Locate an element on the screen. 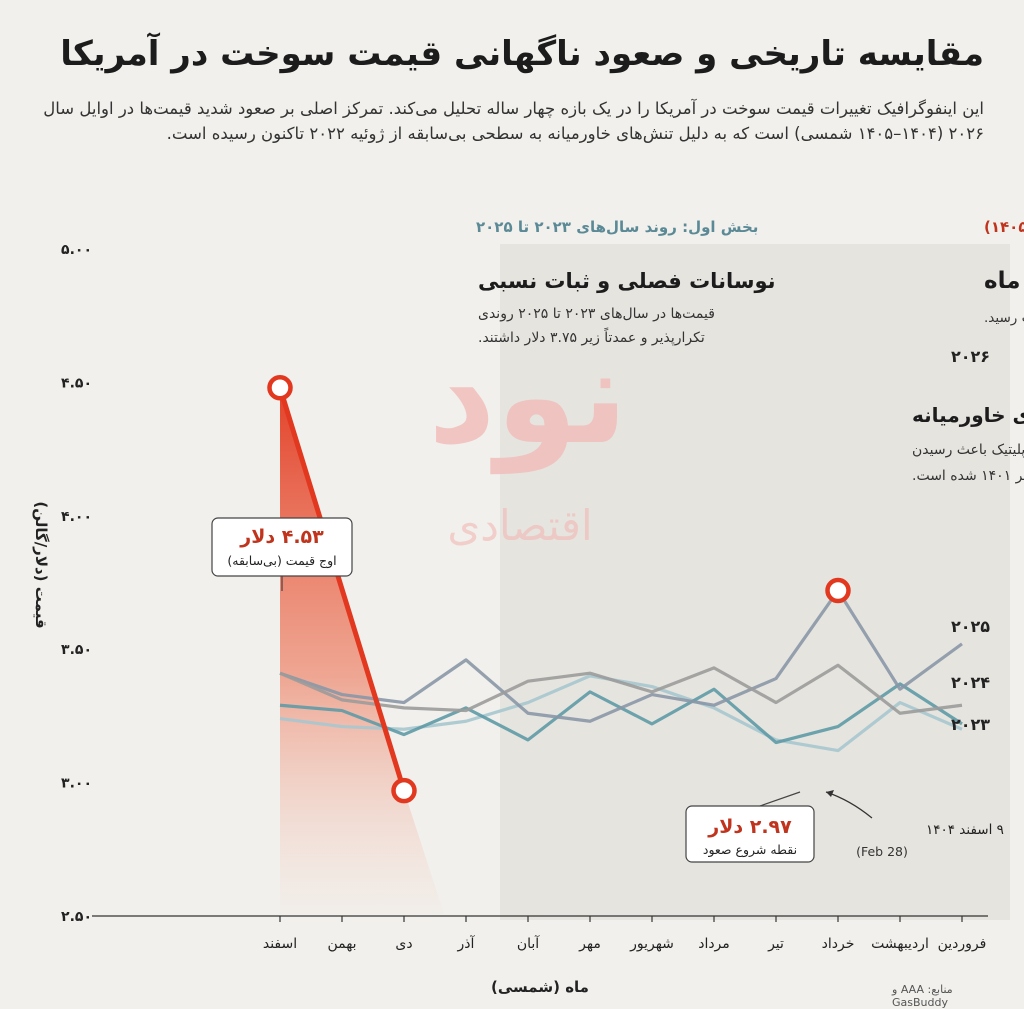  spike-area-fill is located at coordinates (362, 651).